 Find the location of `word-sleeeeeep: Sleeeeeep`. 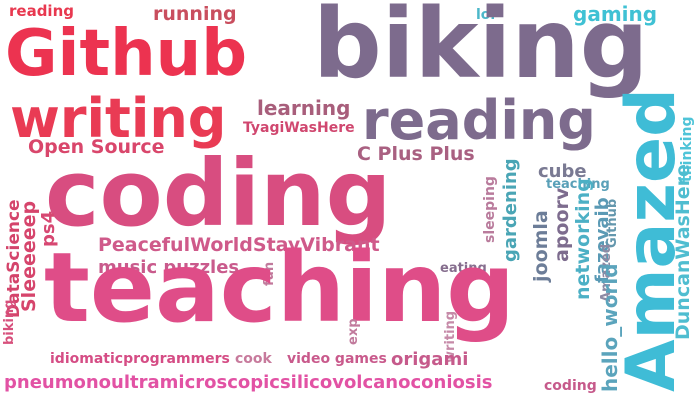

word-sleeeeeep: Sleeeeeep is located at coordinates (29, 256).